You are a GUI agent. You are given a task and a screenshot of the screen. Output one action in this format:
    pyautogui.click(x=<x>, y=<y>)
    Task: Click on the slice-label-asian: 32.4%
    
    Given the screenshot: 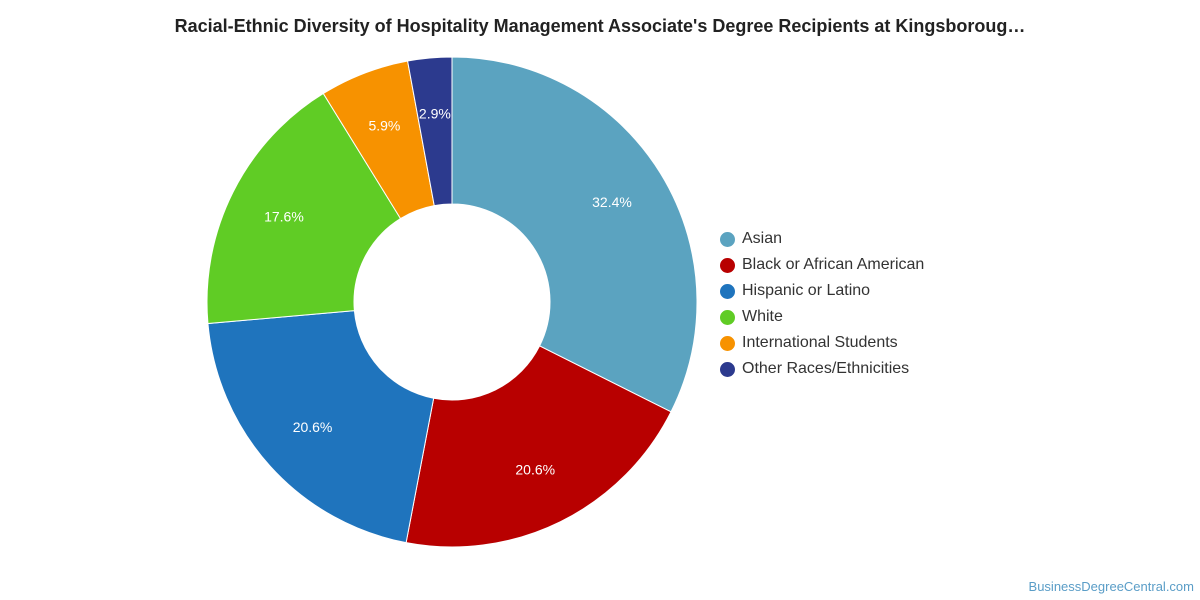 What is the action you would take?
    pyautogui.click(x=612, y=202)
    